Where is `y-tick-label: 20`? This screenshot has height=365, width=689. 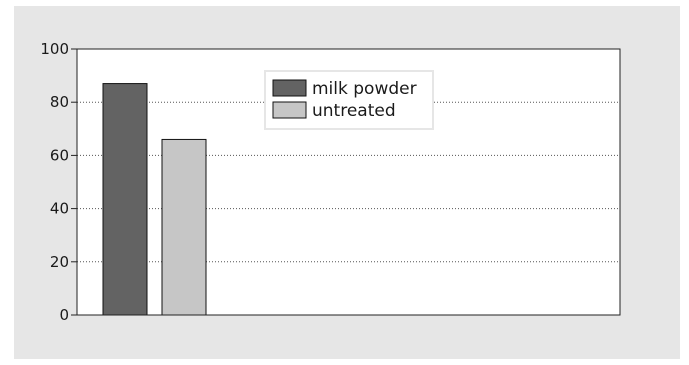 y-tick-label: 20 is located at coordinates (59, 262).